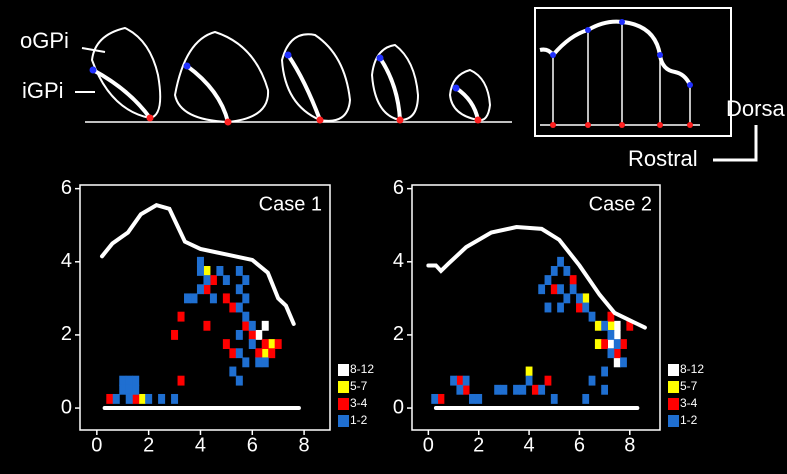  What do you see at coordinates (398, 188) in the screenshot?
I see `y-tick-label: 6` at bounding box center [398, 188].